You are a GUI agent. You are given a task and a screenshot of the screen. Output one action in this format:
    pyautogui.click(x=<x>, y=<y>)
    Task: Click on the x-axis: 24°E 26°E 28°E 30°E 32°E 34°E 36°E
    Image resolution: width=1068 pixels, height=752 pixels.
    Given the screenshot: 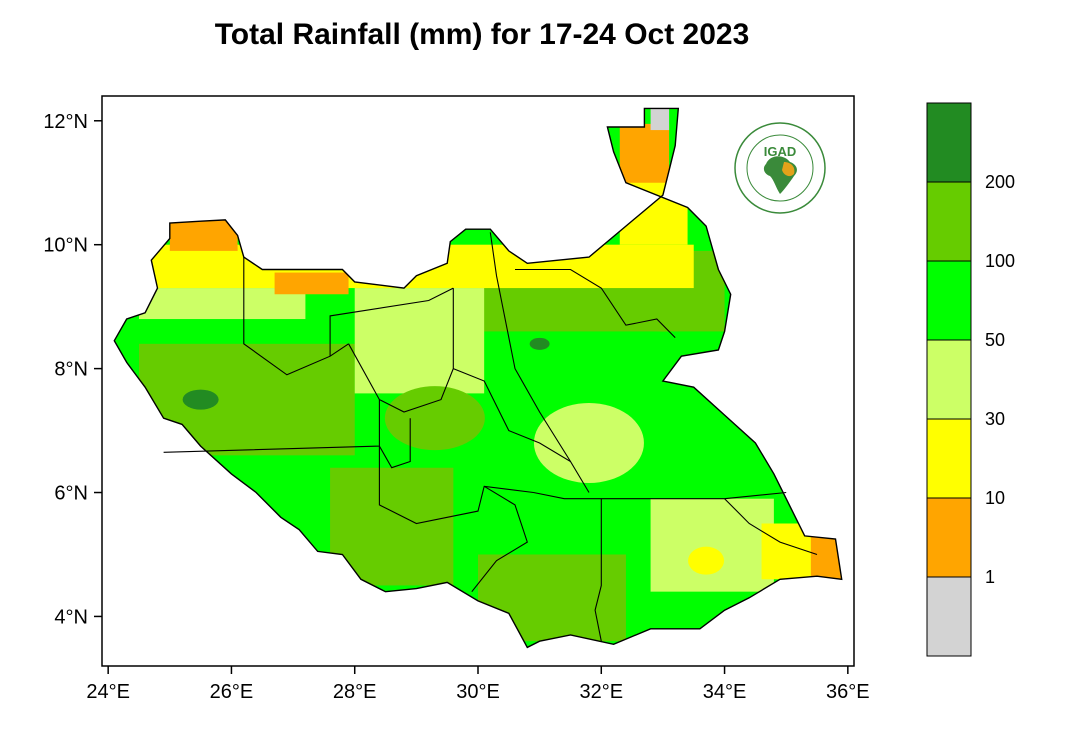 What is the action you would take?
    pyautogui.click(x=478, y=684)
    